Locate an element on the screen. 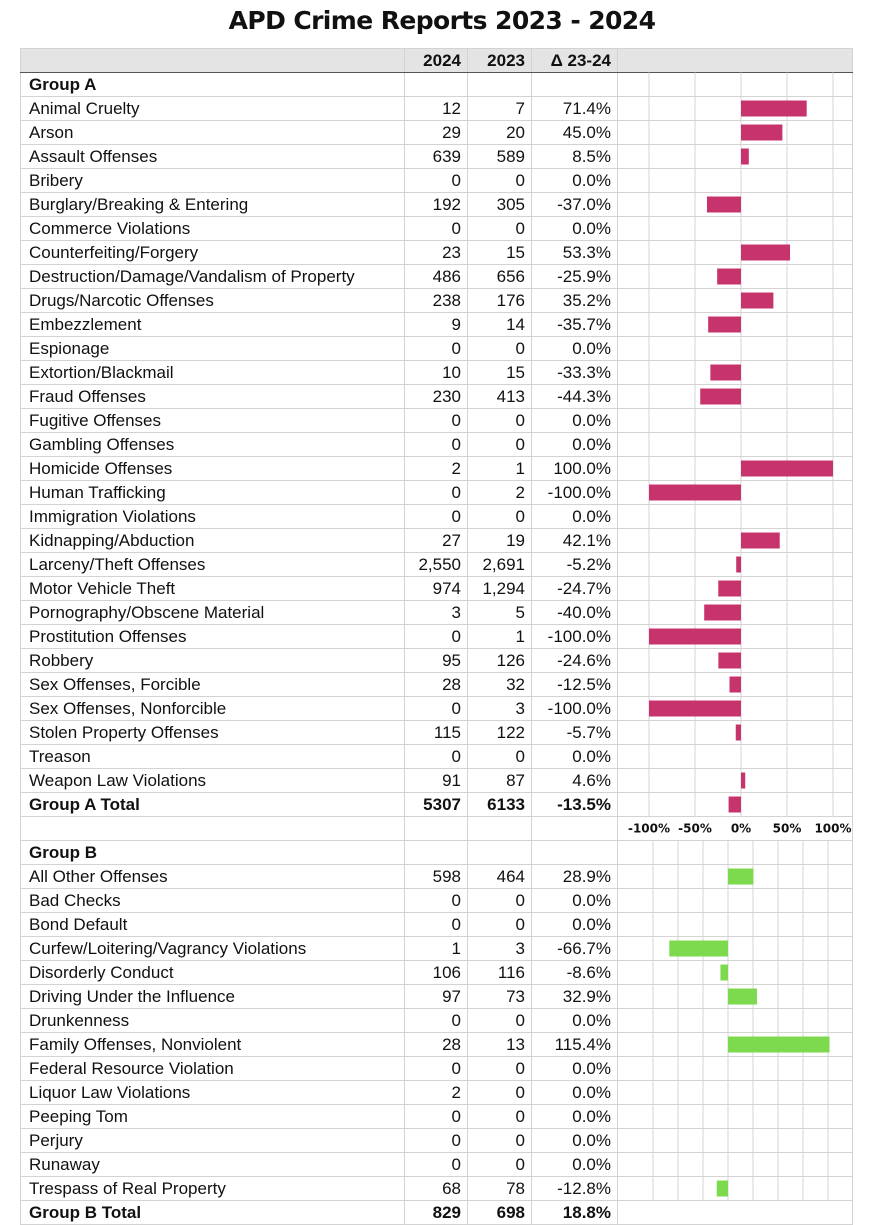  table-row: Robbery 95 126 -24.6% is located at coordinates (436, 660).